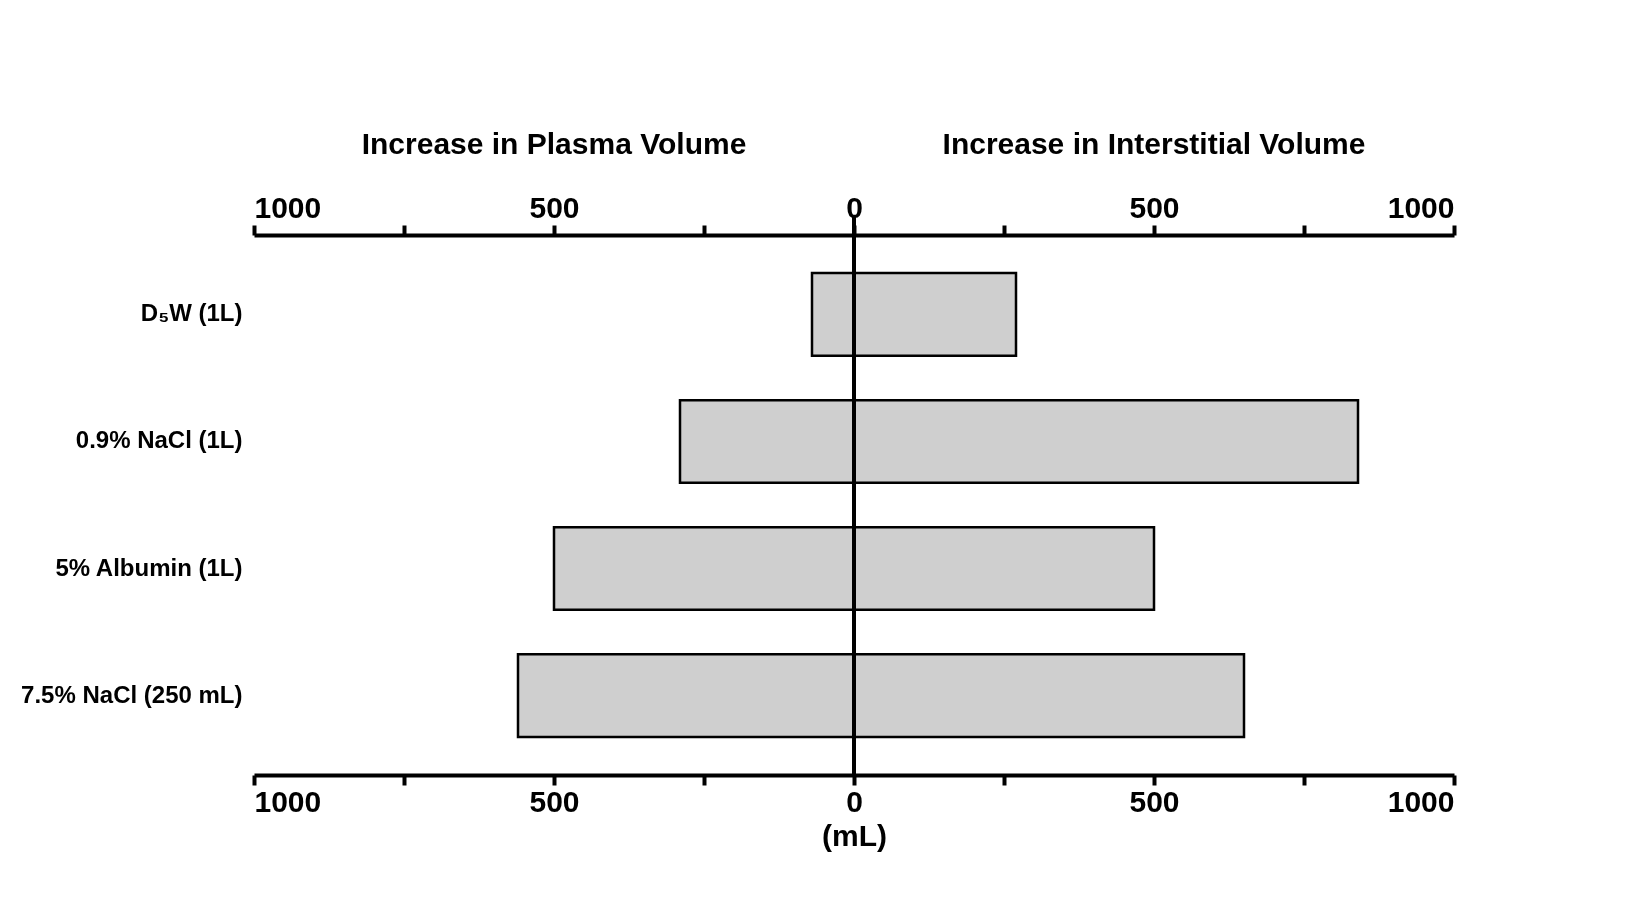 This screenshot has height=916, width=1625. Describe the element at coordinates (1154, 143) in the screenshot. I see `text: Increase in Interstitial Volume` at that location.